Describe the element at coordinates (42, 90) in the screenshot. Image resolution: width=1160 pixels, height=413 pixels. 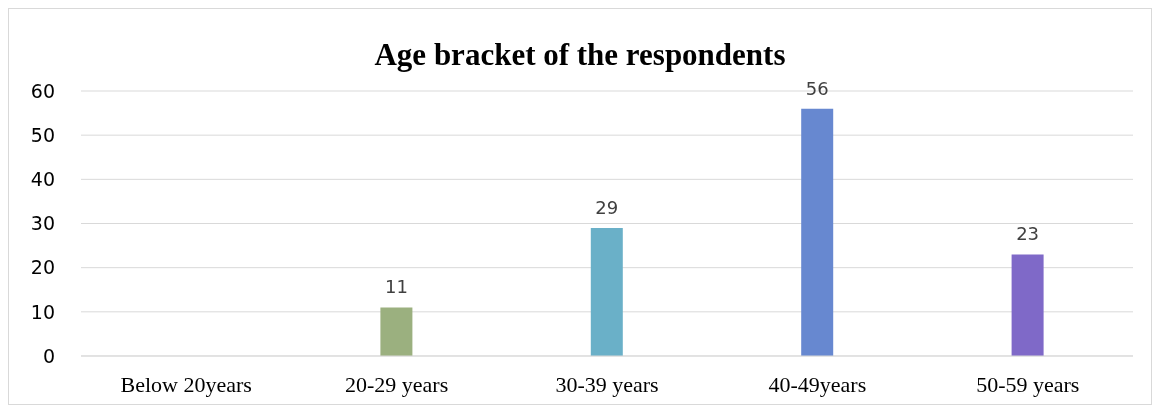
I see `y-tick-label: 60` at that location.